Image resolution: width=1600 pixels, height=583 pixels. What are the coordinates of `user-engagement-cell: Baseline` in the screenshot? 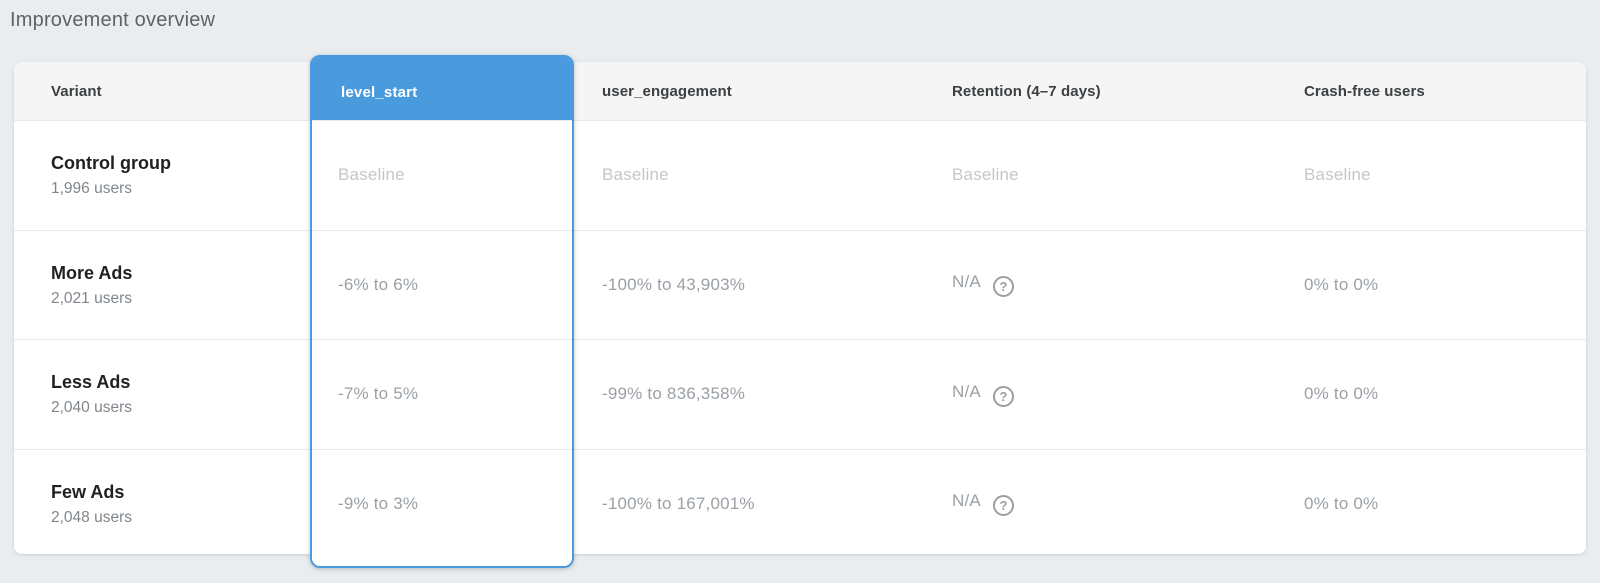 It's located at (635, 175).